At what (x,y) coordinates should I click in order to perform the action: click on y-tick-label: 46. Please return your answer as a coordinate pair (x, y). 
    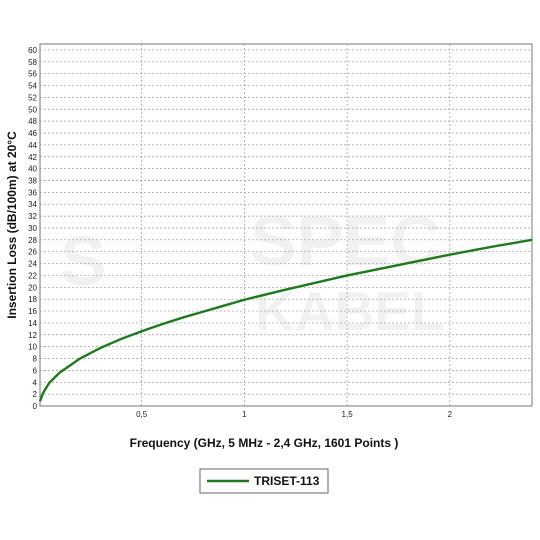
    Looking at the image, I should click on (32, 133).